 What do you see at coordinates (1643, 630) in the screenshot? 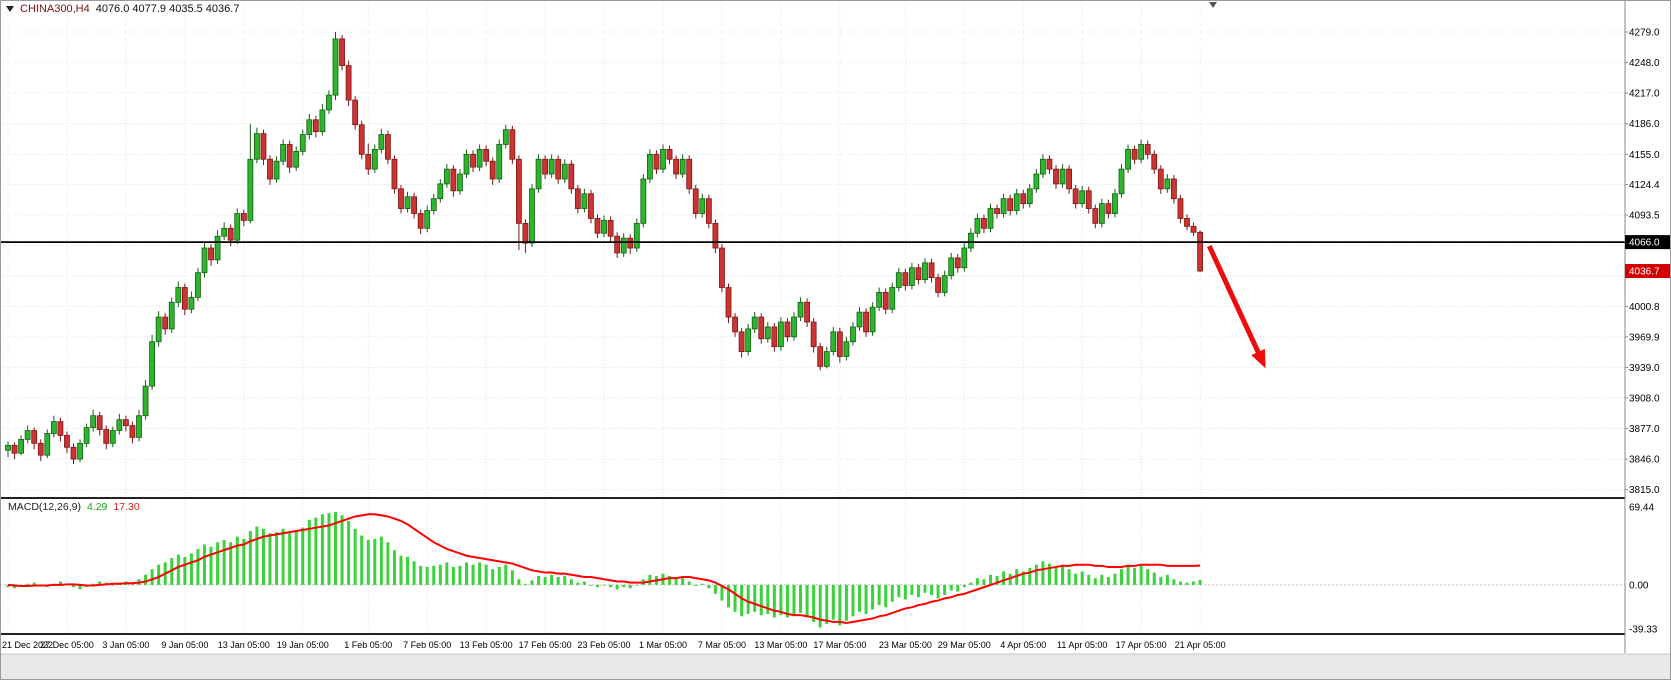
I see `macd-axis-label: -39.33` at bounding box center [1643, 630].